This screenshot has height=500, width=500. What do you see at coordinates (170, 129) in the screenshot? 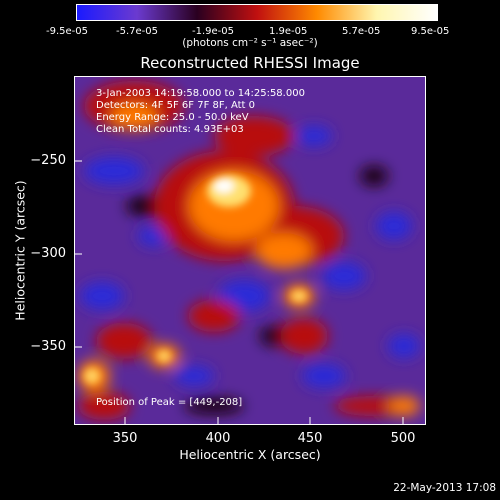
I see `annotation-clean: Clean Total counts: 4.93E+03` at bounding box center [170, 129].